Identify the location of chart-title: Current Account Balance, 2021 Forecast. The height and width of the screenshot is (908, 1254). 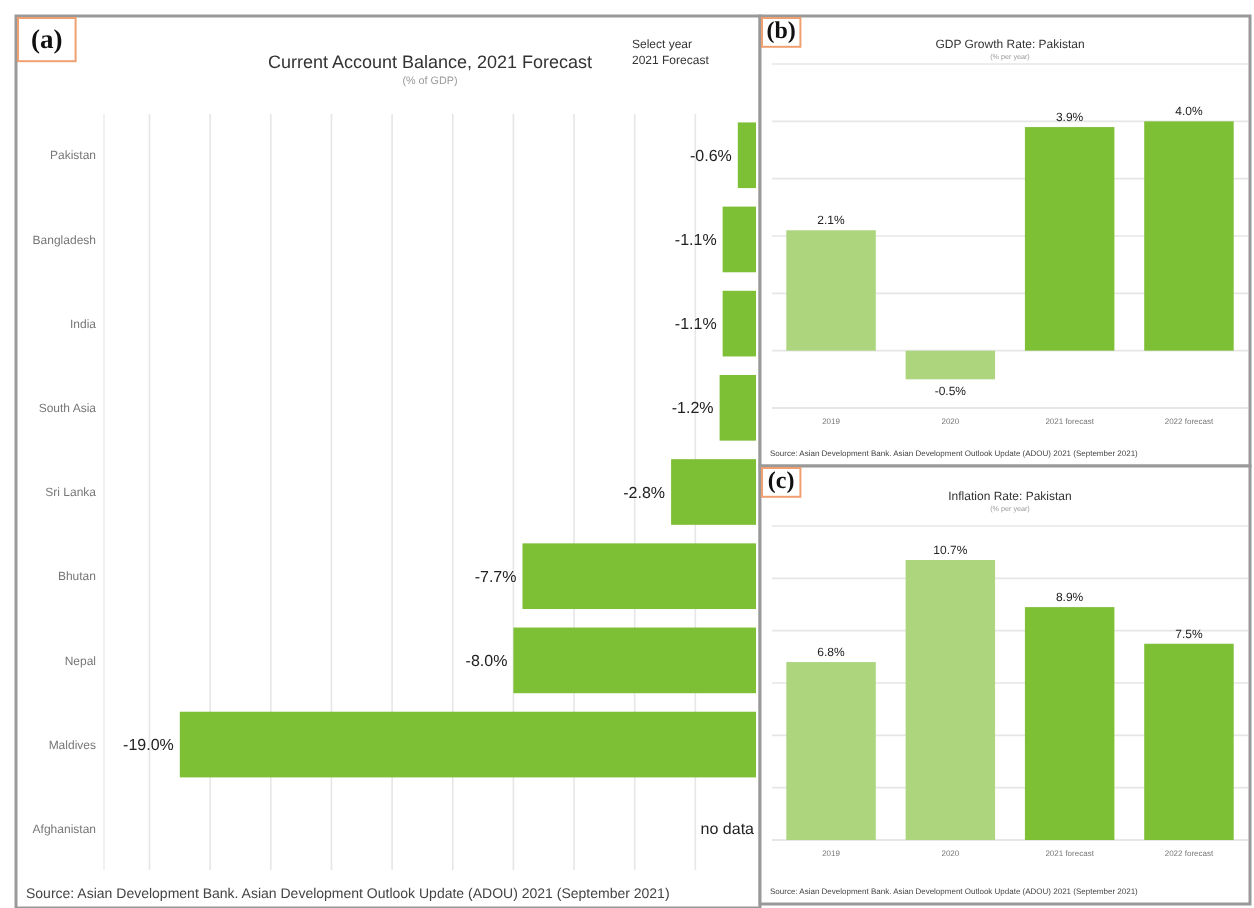
(430, 62).